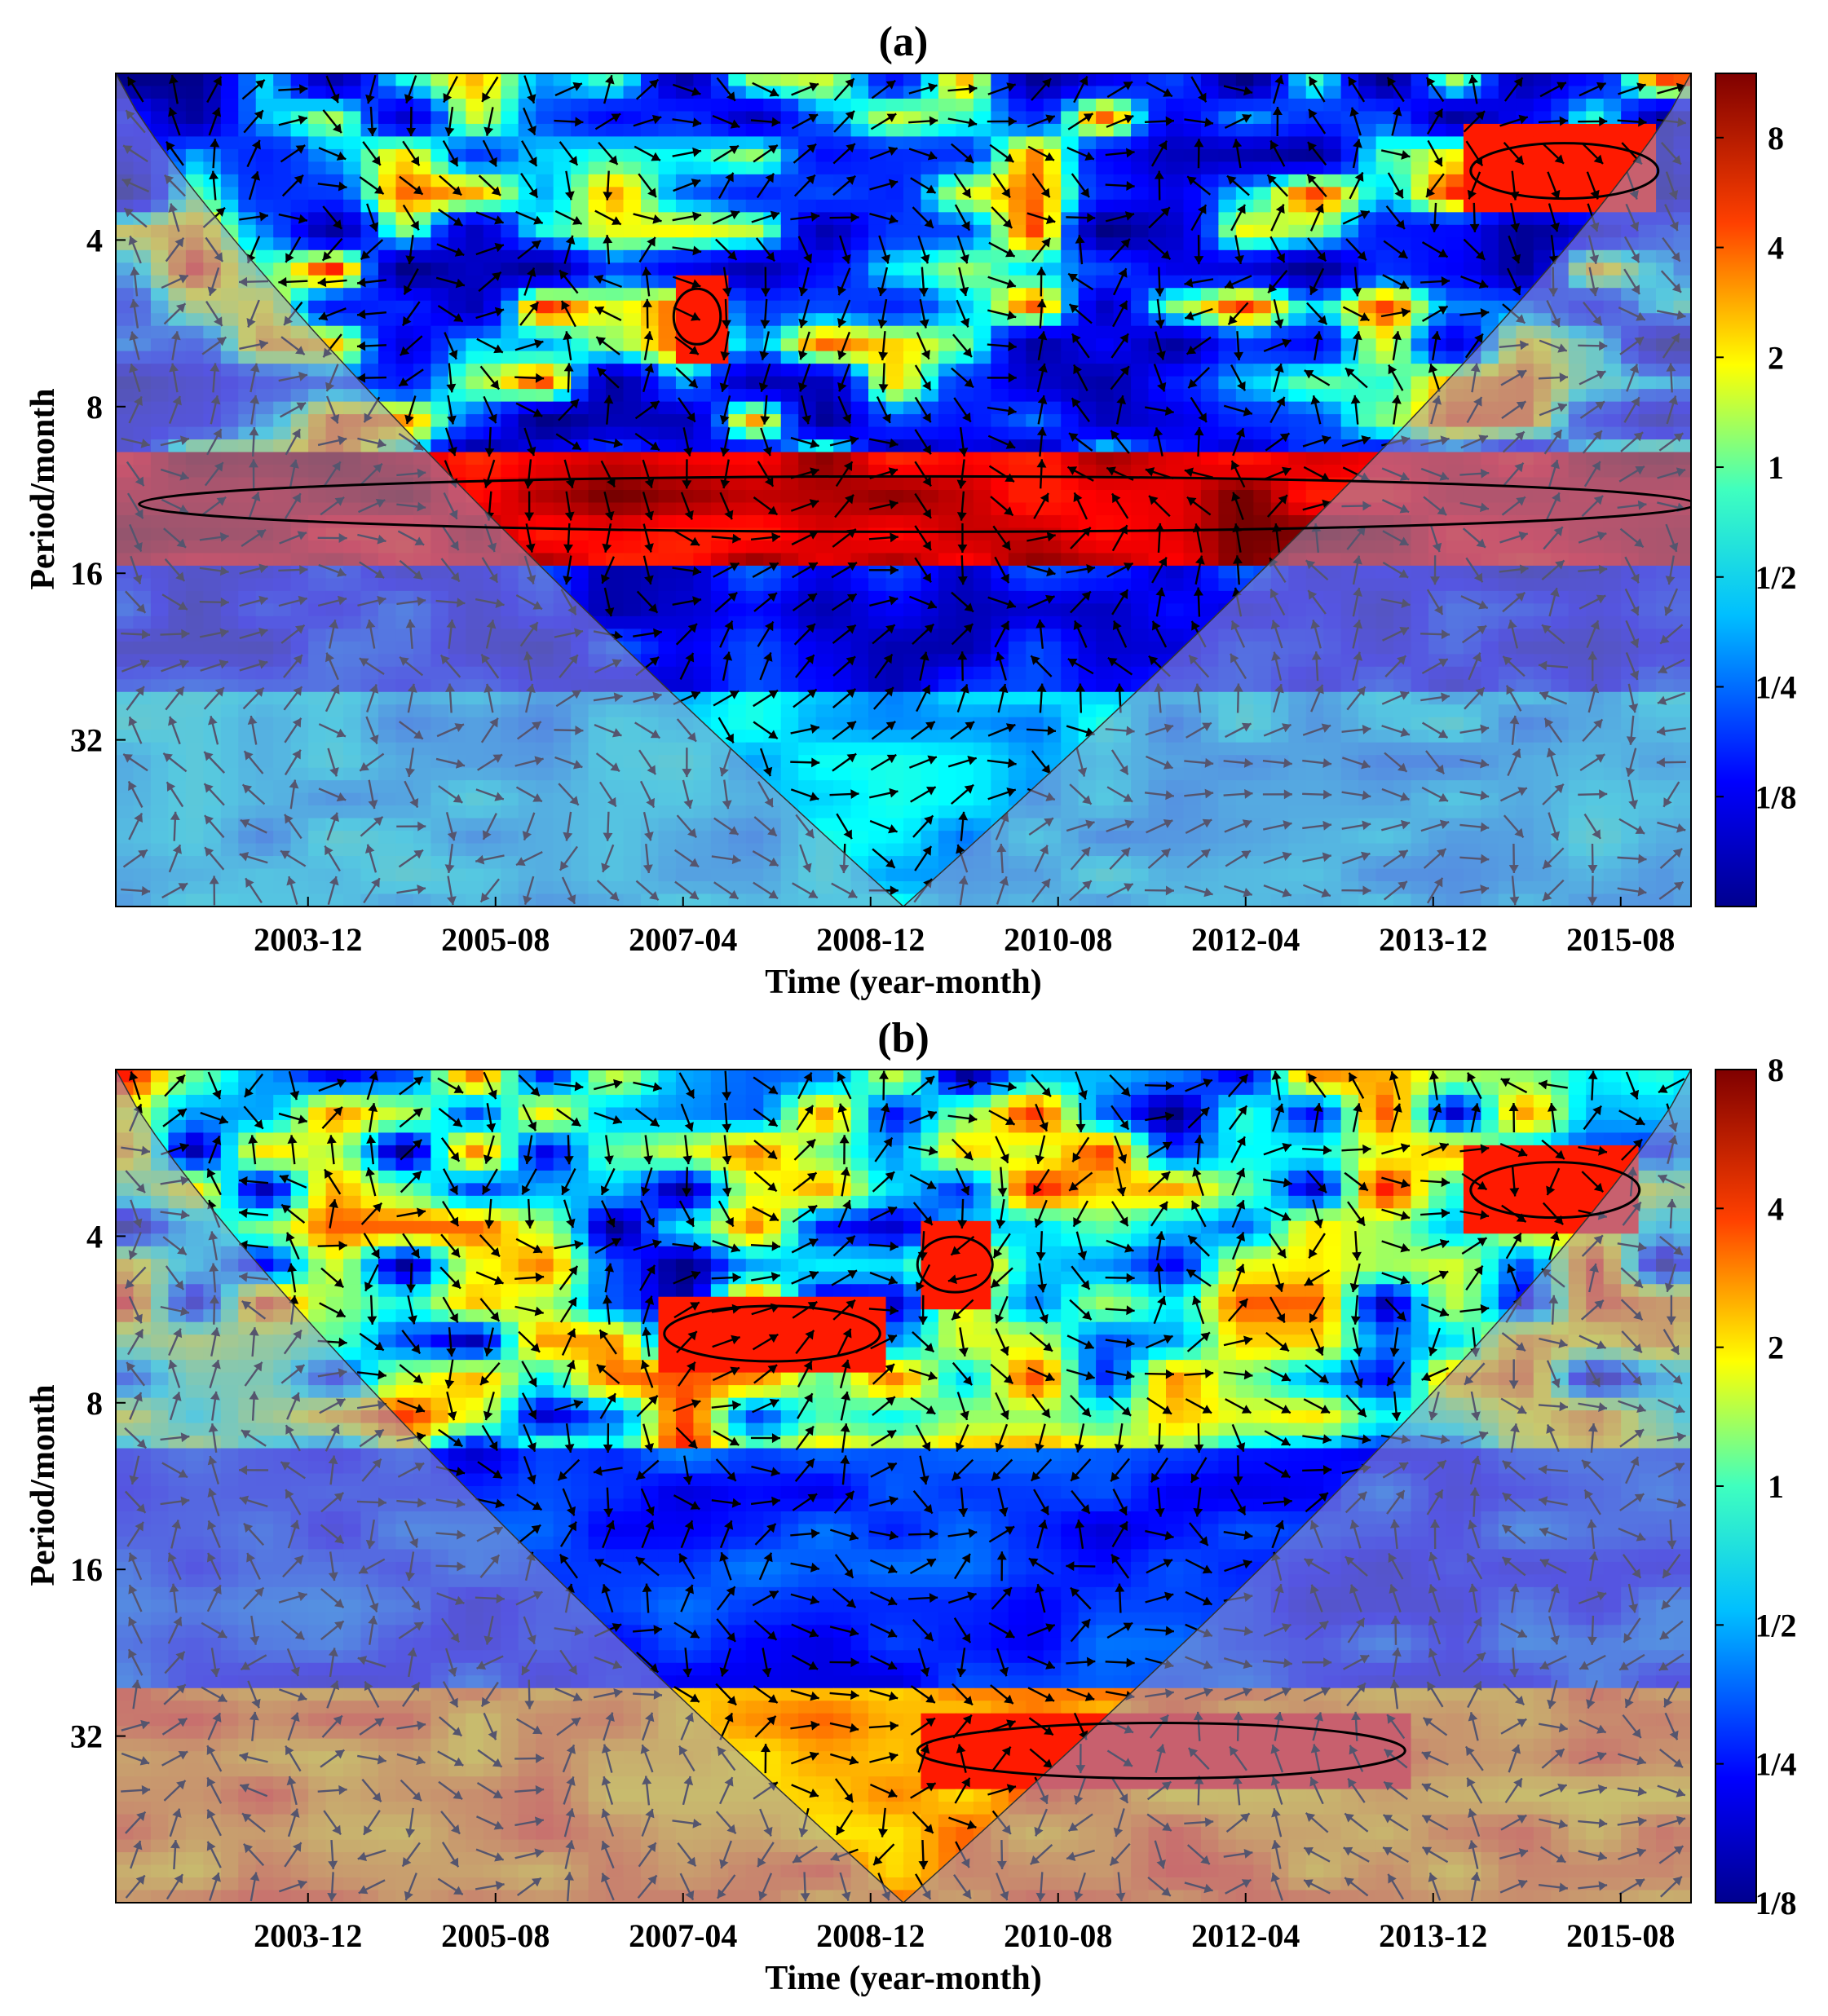 This screenshot has height=2016, width=1828. What do you see at coordinates (43, 1485) in the screenshot?
I see `panel-b-y-axis-label: Period/month` at bounding box center [43, 1485].